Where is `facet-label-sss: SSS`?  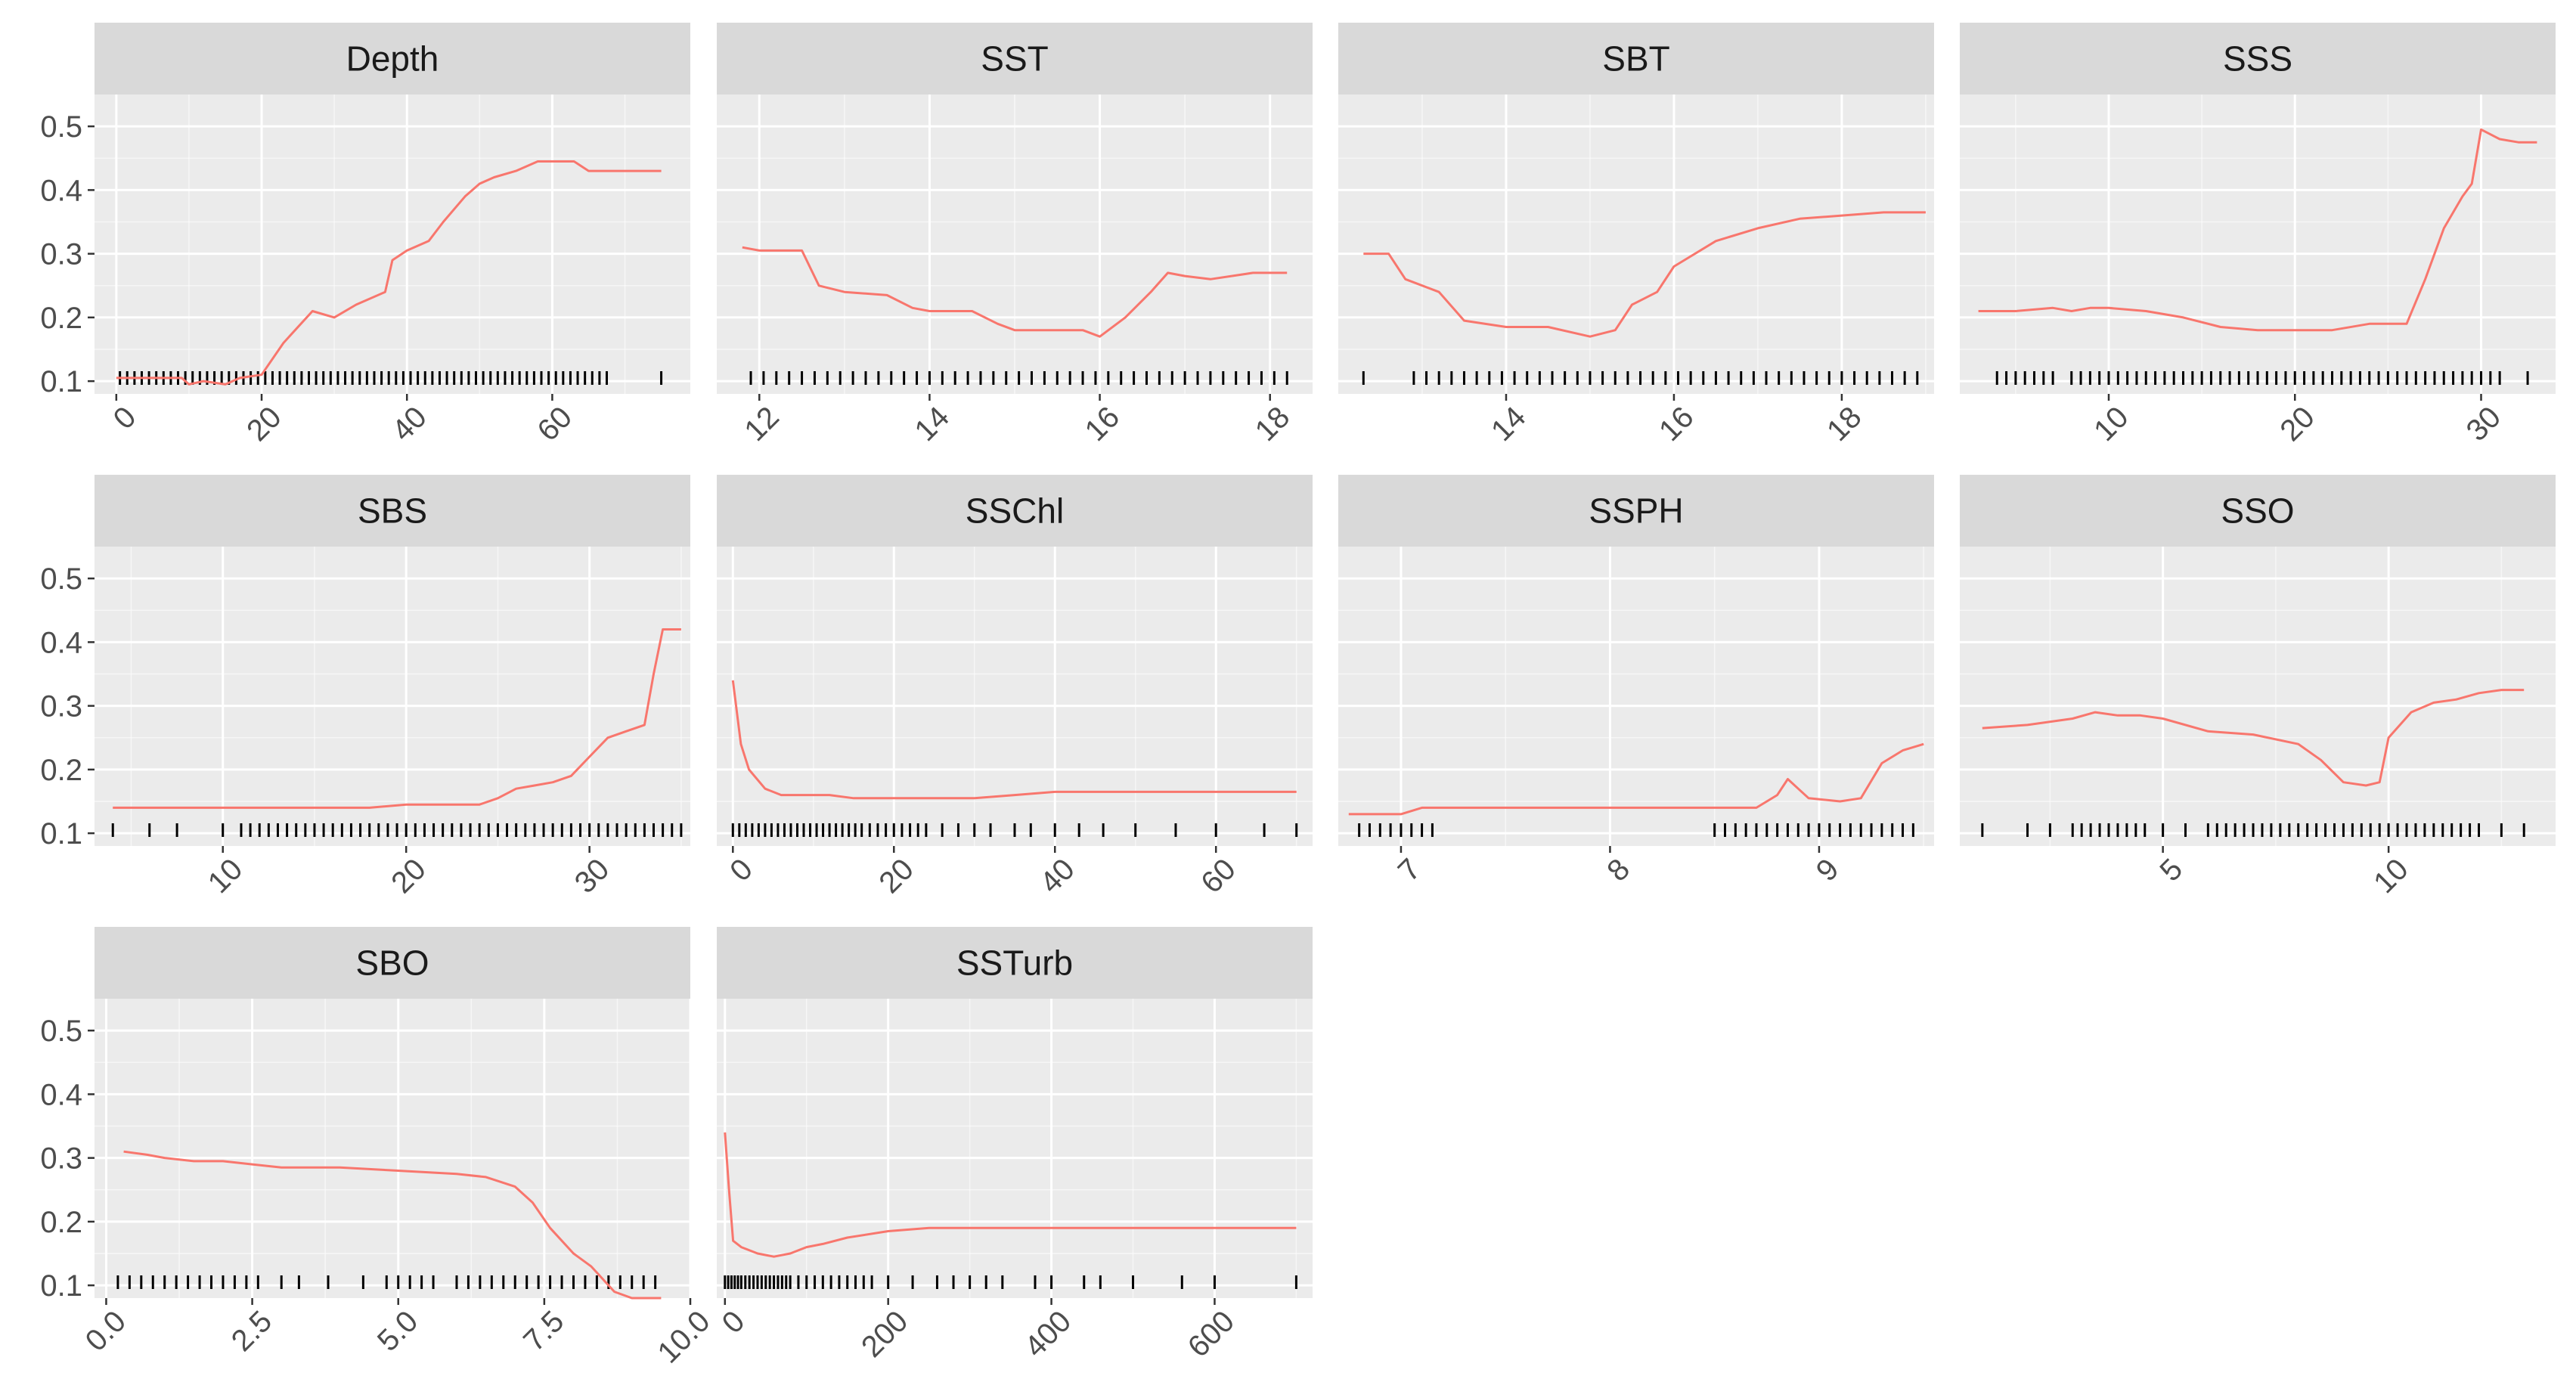 facet-label-sss: SSS is located at coordinates (2257, 59).